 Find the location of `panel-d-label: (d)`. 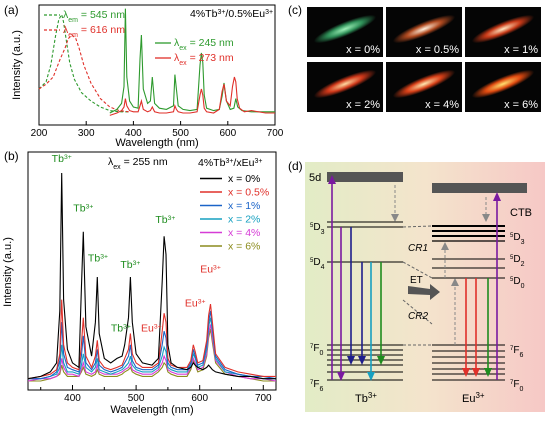

panel-d-label: (d) is located at coordinates (295, 166).